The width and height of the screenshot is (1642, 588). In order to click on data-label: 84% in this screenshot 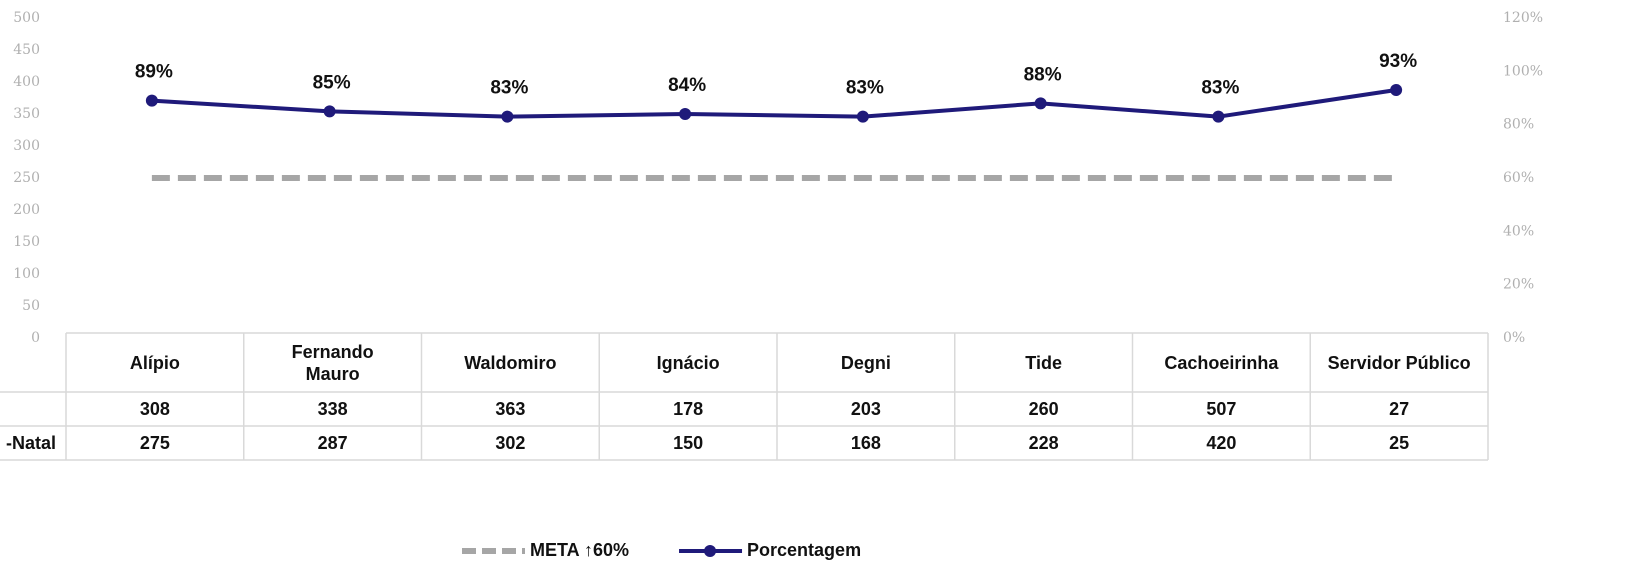, I will do `click(687, 85)`.